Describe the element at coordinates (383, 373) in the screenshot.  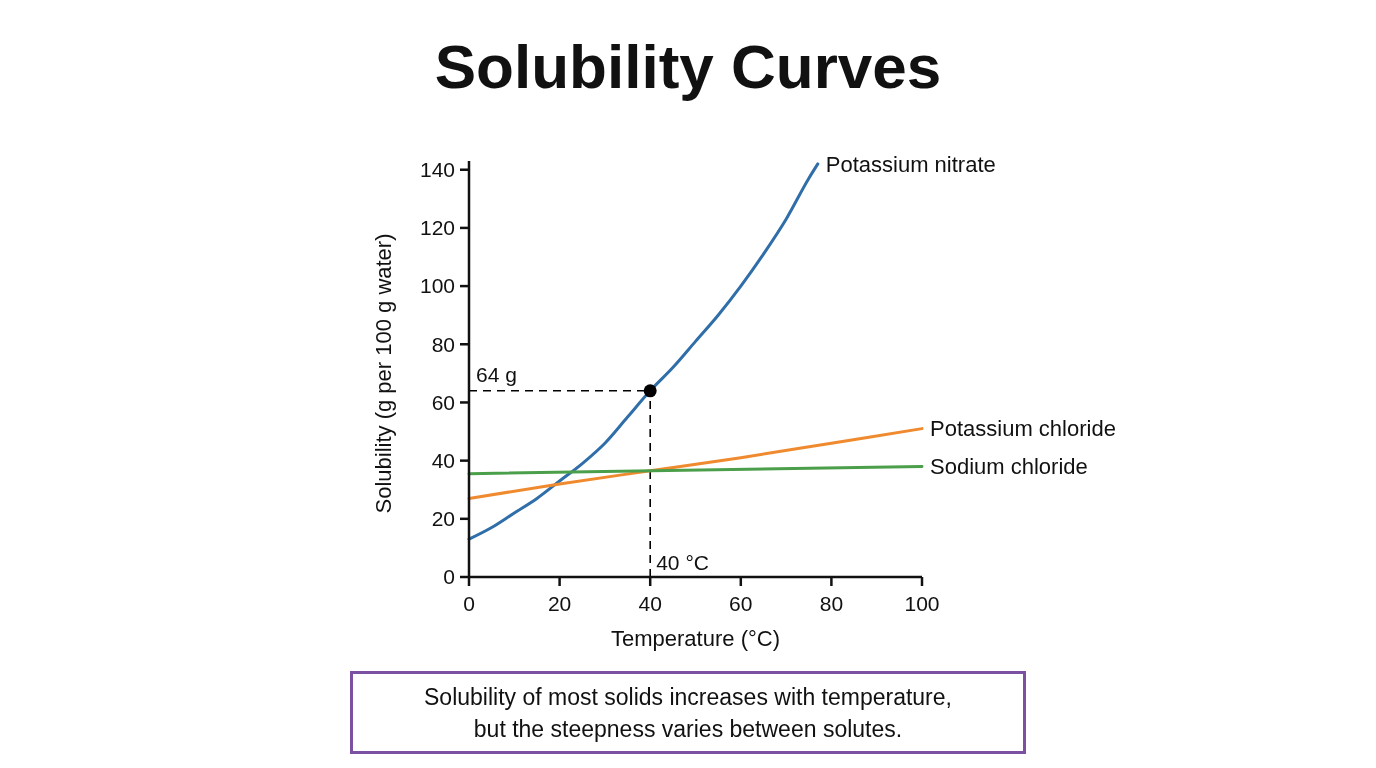
I see `y-axis-title: Solubility (g per 100 g water)` at that location.